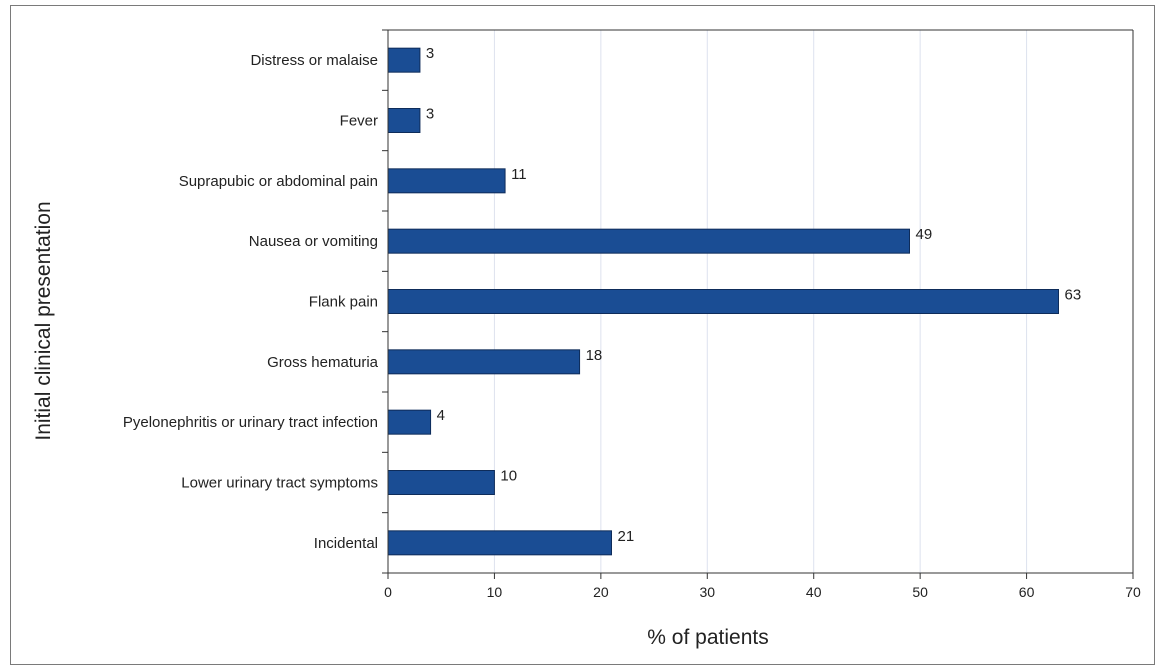 This screenshot has height=667, width=1165. I want to click on category-label: Gross hematuria, so click(323, 362).